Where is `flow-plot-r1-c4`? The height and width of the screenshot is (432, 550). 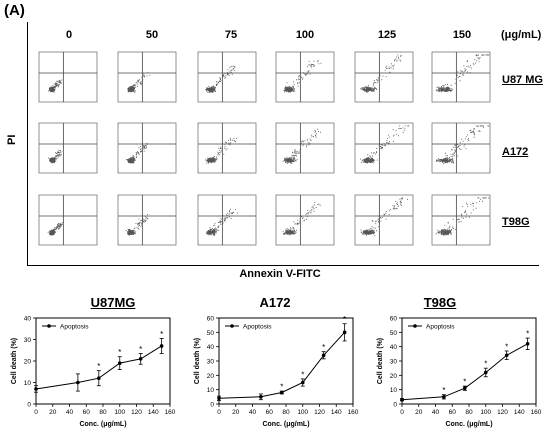 flow-plot-r1-c4 is located at coordinates (384, 148).